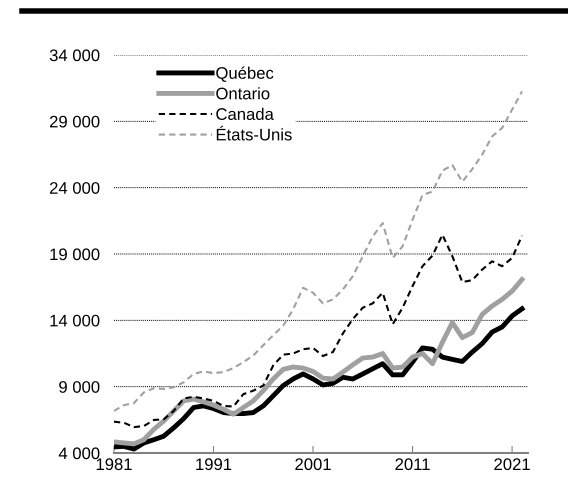 This screenshot has width=568, height=504. Describe the element at coordinates (75, 55) in the screenshot. I see `y-tick-label: 34 000` at that location.